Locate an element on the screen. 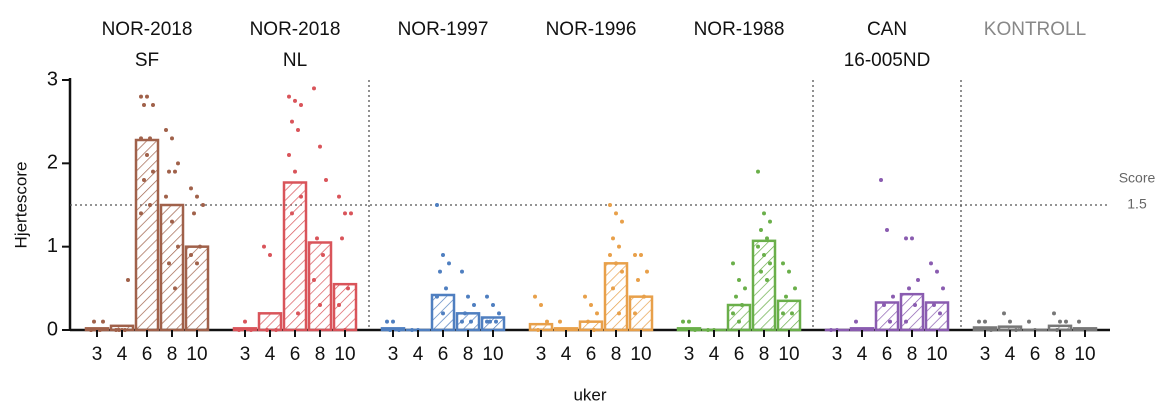 The height and width of the screenshot is (408, 1160). group-label: NOR-2018 is located at coordinates (295, 29).